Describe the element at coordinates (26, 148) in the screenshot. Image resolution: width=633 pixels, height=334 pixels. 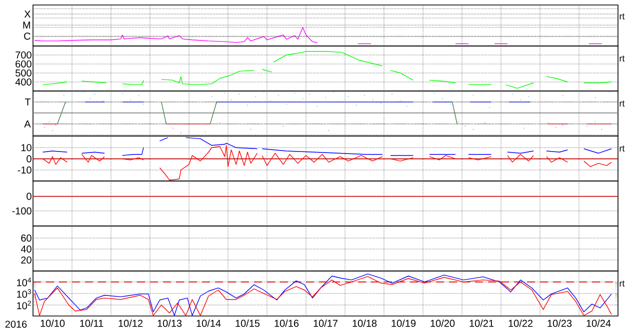
I see `y-tick-label: 10` at that location.